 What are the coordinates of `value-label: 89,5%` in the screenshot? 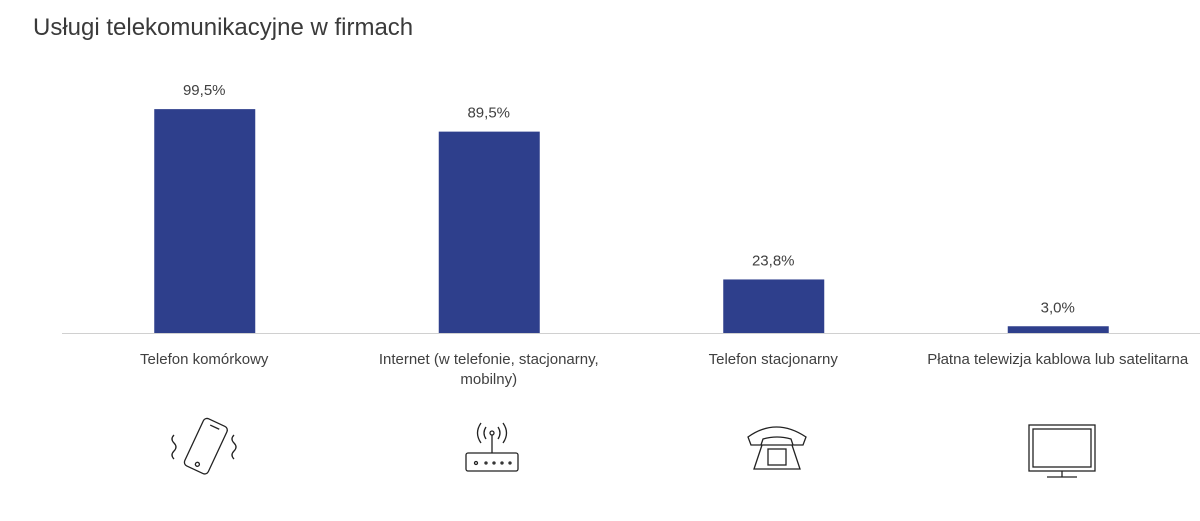 It's located at (488, 113).